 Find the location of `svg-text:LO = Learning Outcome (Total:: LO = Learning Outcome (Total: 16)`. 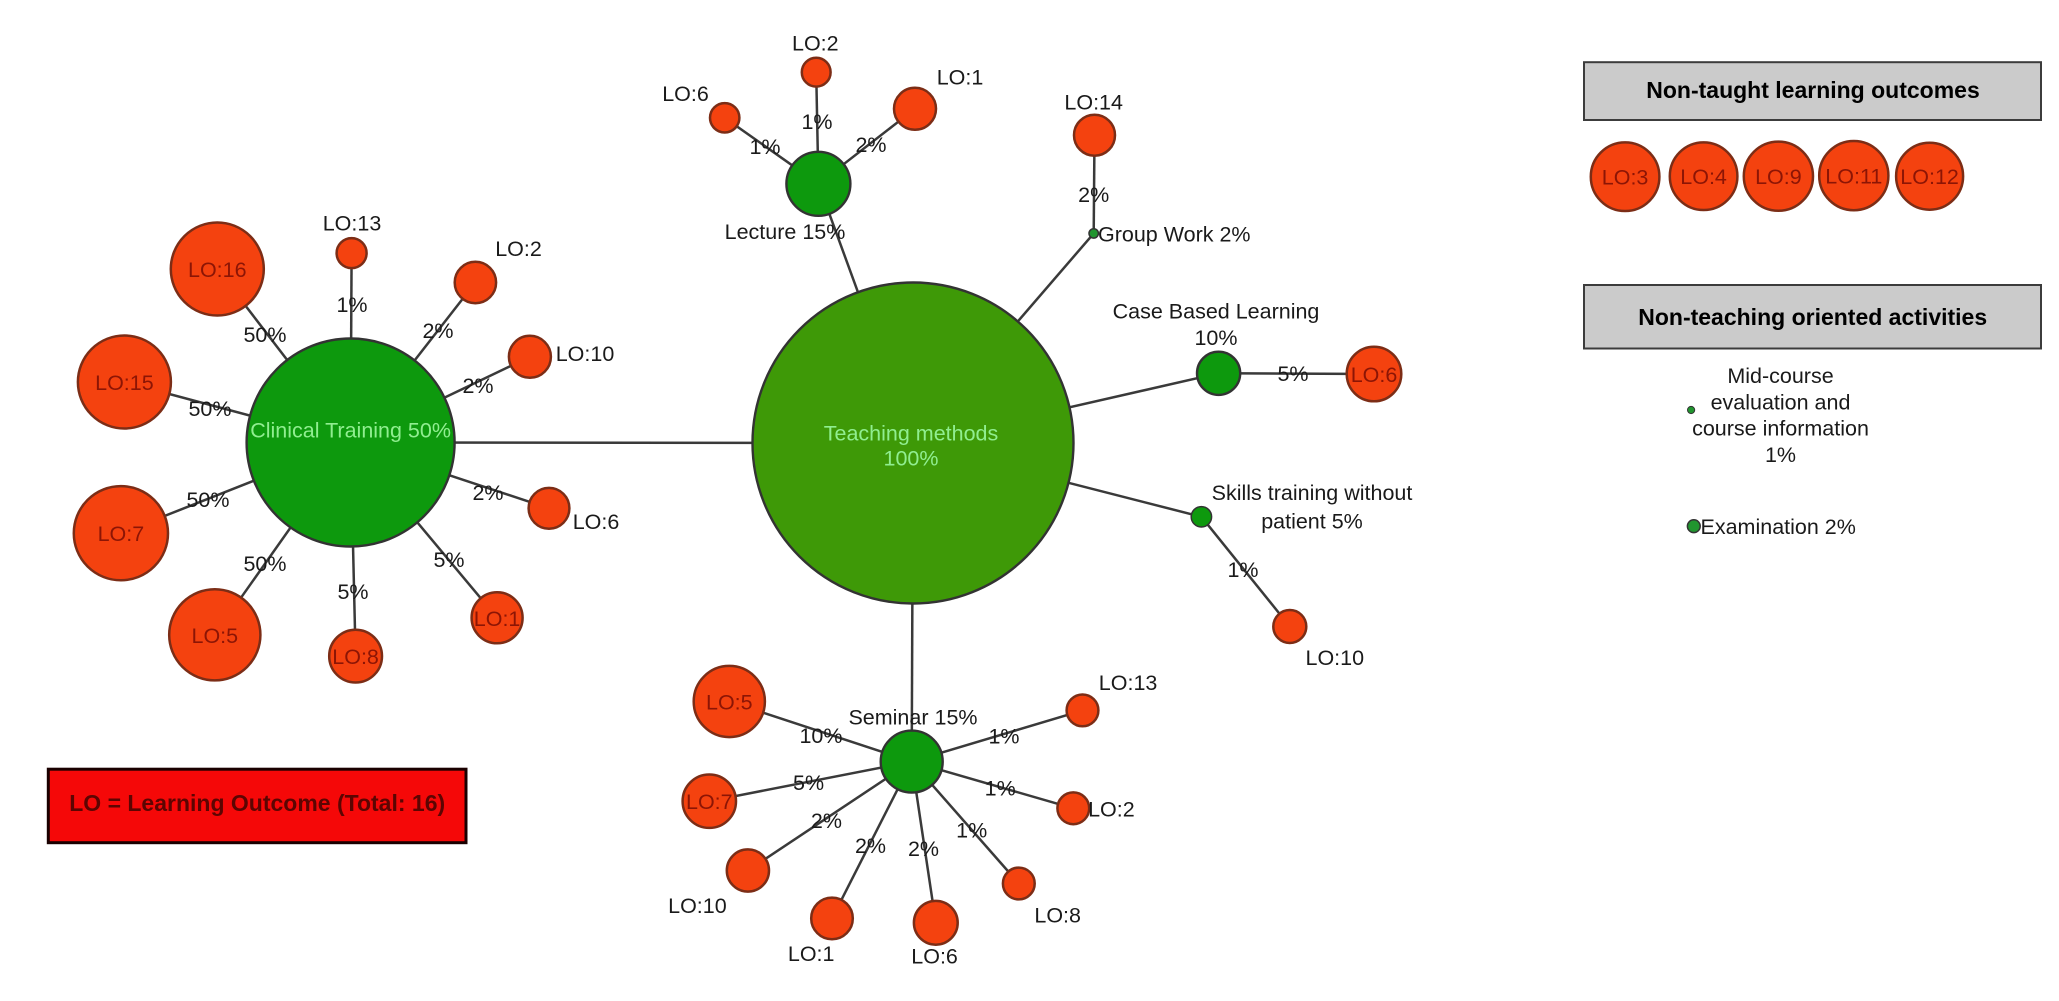

svg-text:LO = Learning Outcome (Total:: LO = Learning Outcome (Total: 16) is located at coordinates (257, 803).